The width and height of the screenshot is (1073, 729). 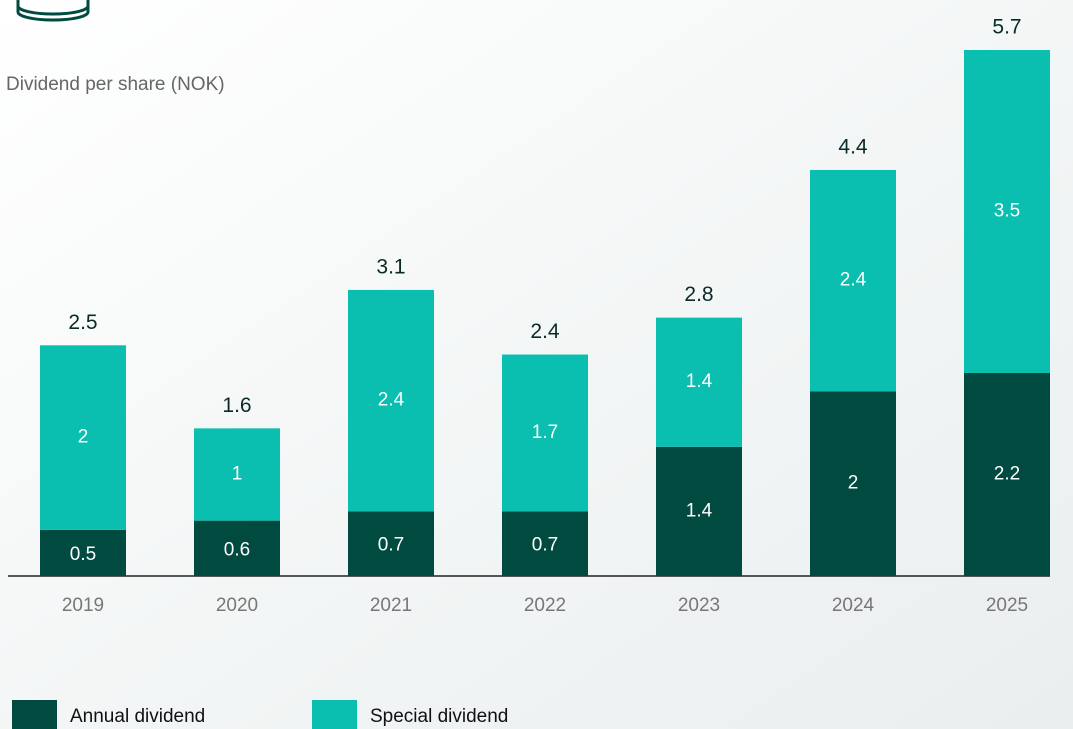 I want to click on legend-label: Annual dividend, so click(x=137, y=716).